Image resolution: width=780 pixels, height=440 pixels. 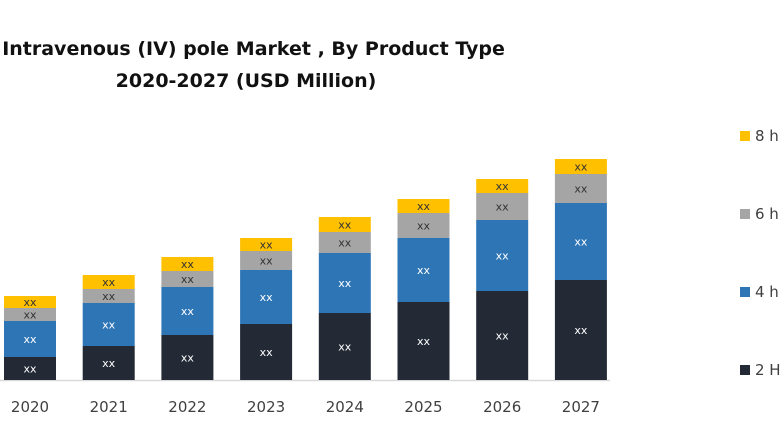 I want to click on legend-item: 2 H, so click(x=760, y=370).